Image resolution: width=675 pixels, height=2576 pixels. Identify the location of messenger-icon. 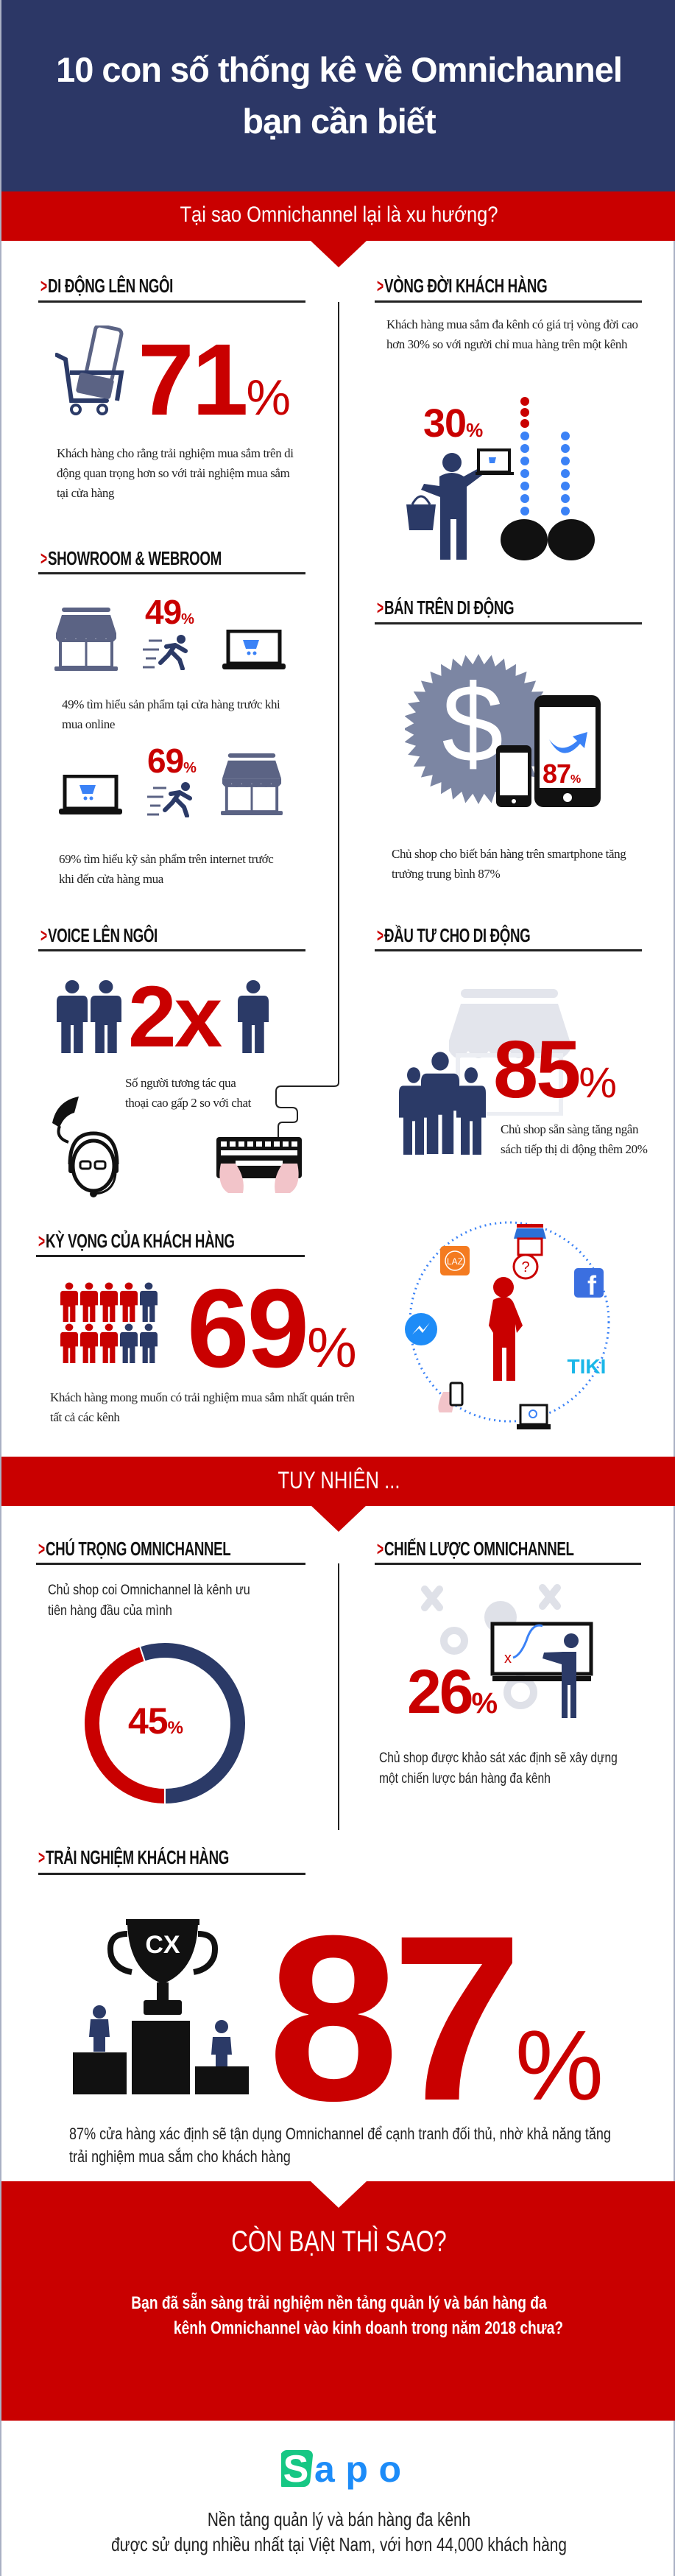
(421, 1329).